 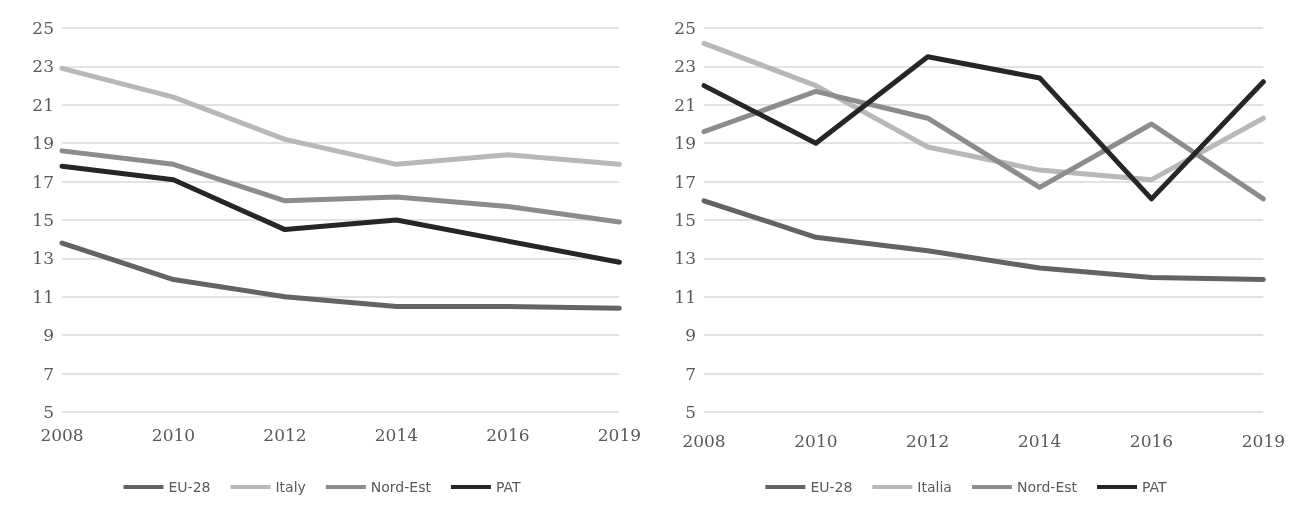 What do you see at coordinates (934, 487) in the screenshot?
I see `legend-label: Italia` at bounding box center [934, 487].